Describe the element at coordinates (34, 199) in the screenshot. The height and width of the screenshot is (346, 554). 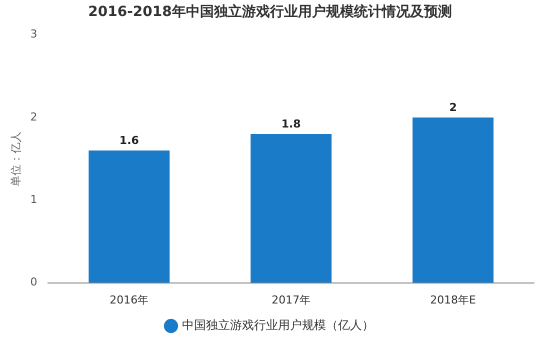
I see `y-tick-label: 1` at that location.